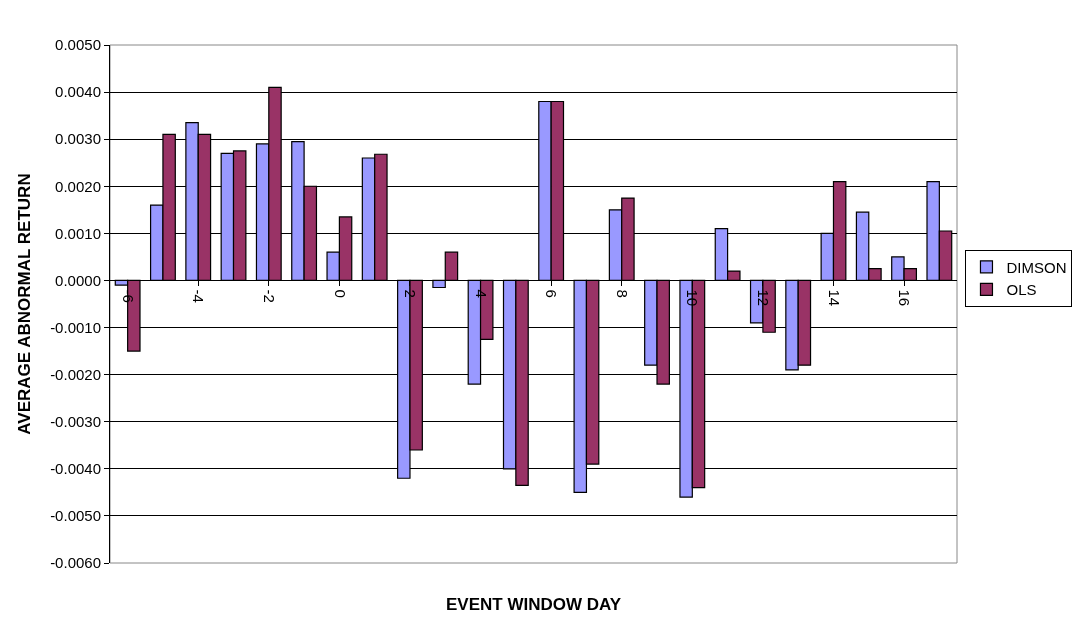 Image resolution: width=1084 pixels, height=638 pixels. Describe the element at coordinates (75, 374) in the screenshot. I see `y-tick-label: -0.0020` at that location.